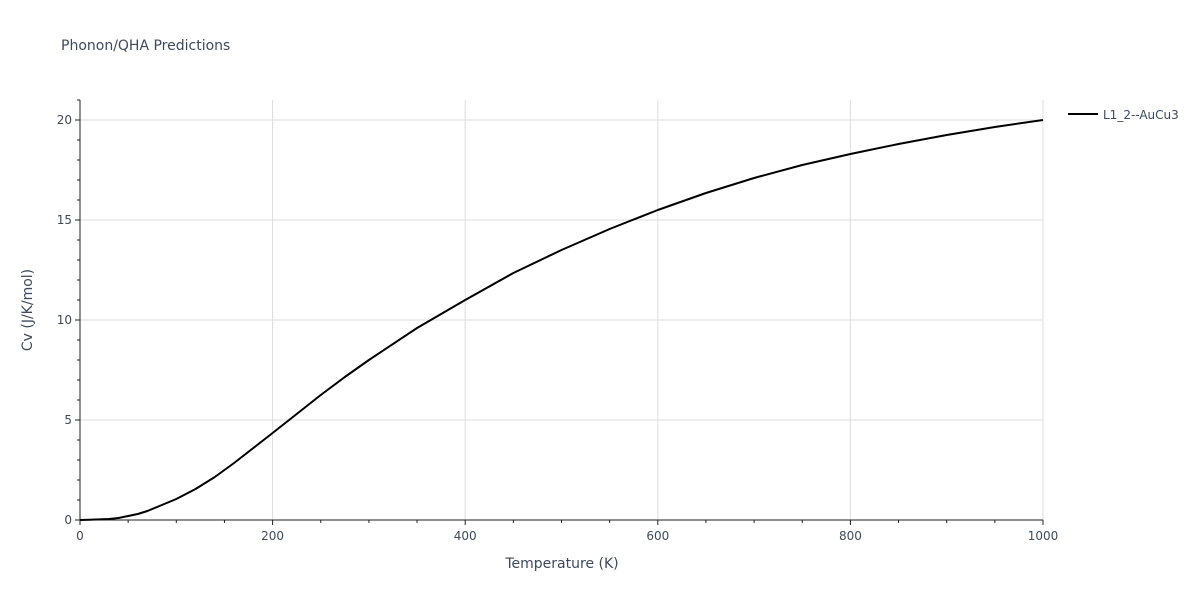 The width and height of the screenshot is (1200, 600). I want to click on x-tick-label: 400, so click(465, 536).